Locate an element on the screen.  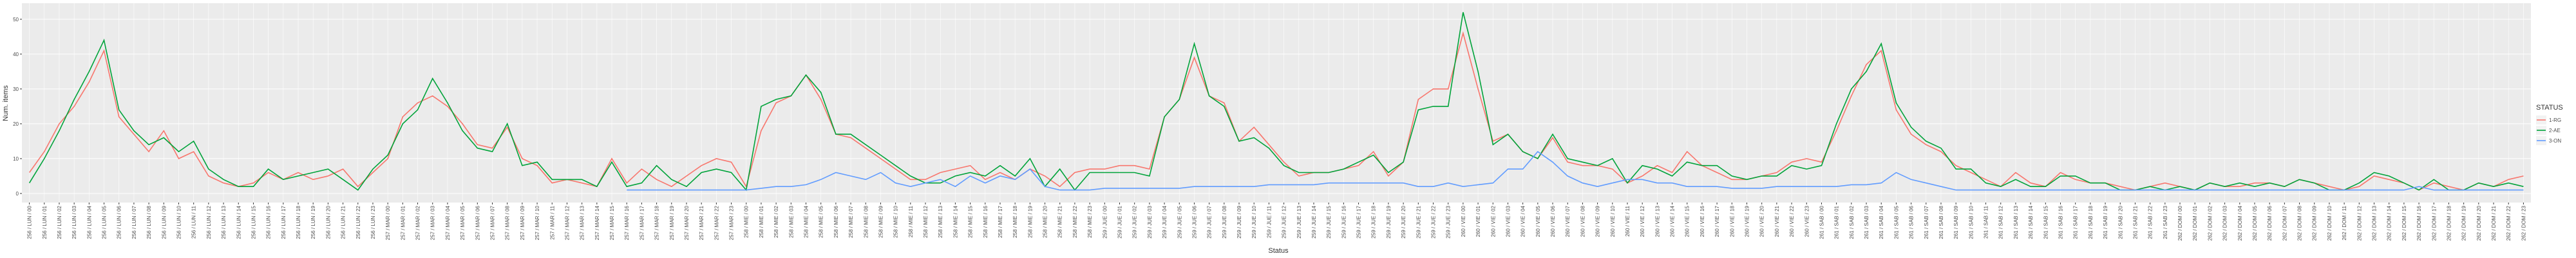
x-tick-label: 262 / DOM / 17 is located at coordinates (2434, 223).